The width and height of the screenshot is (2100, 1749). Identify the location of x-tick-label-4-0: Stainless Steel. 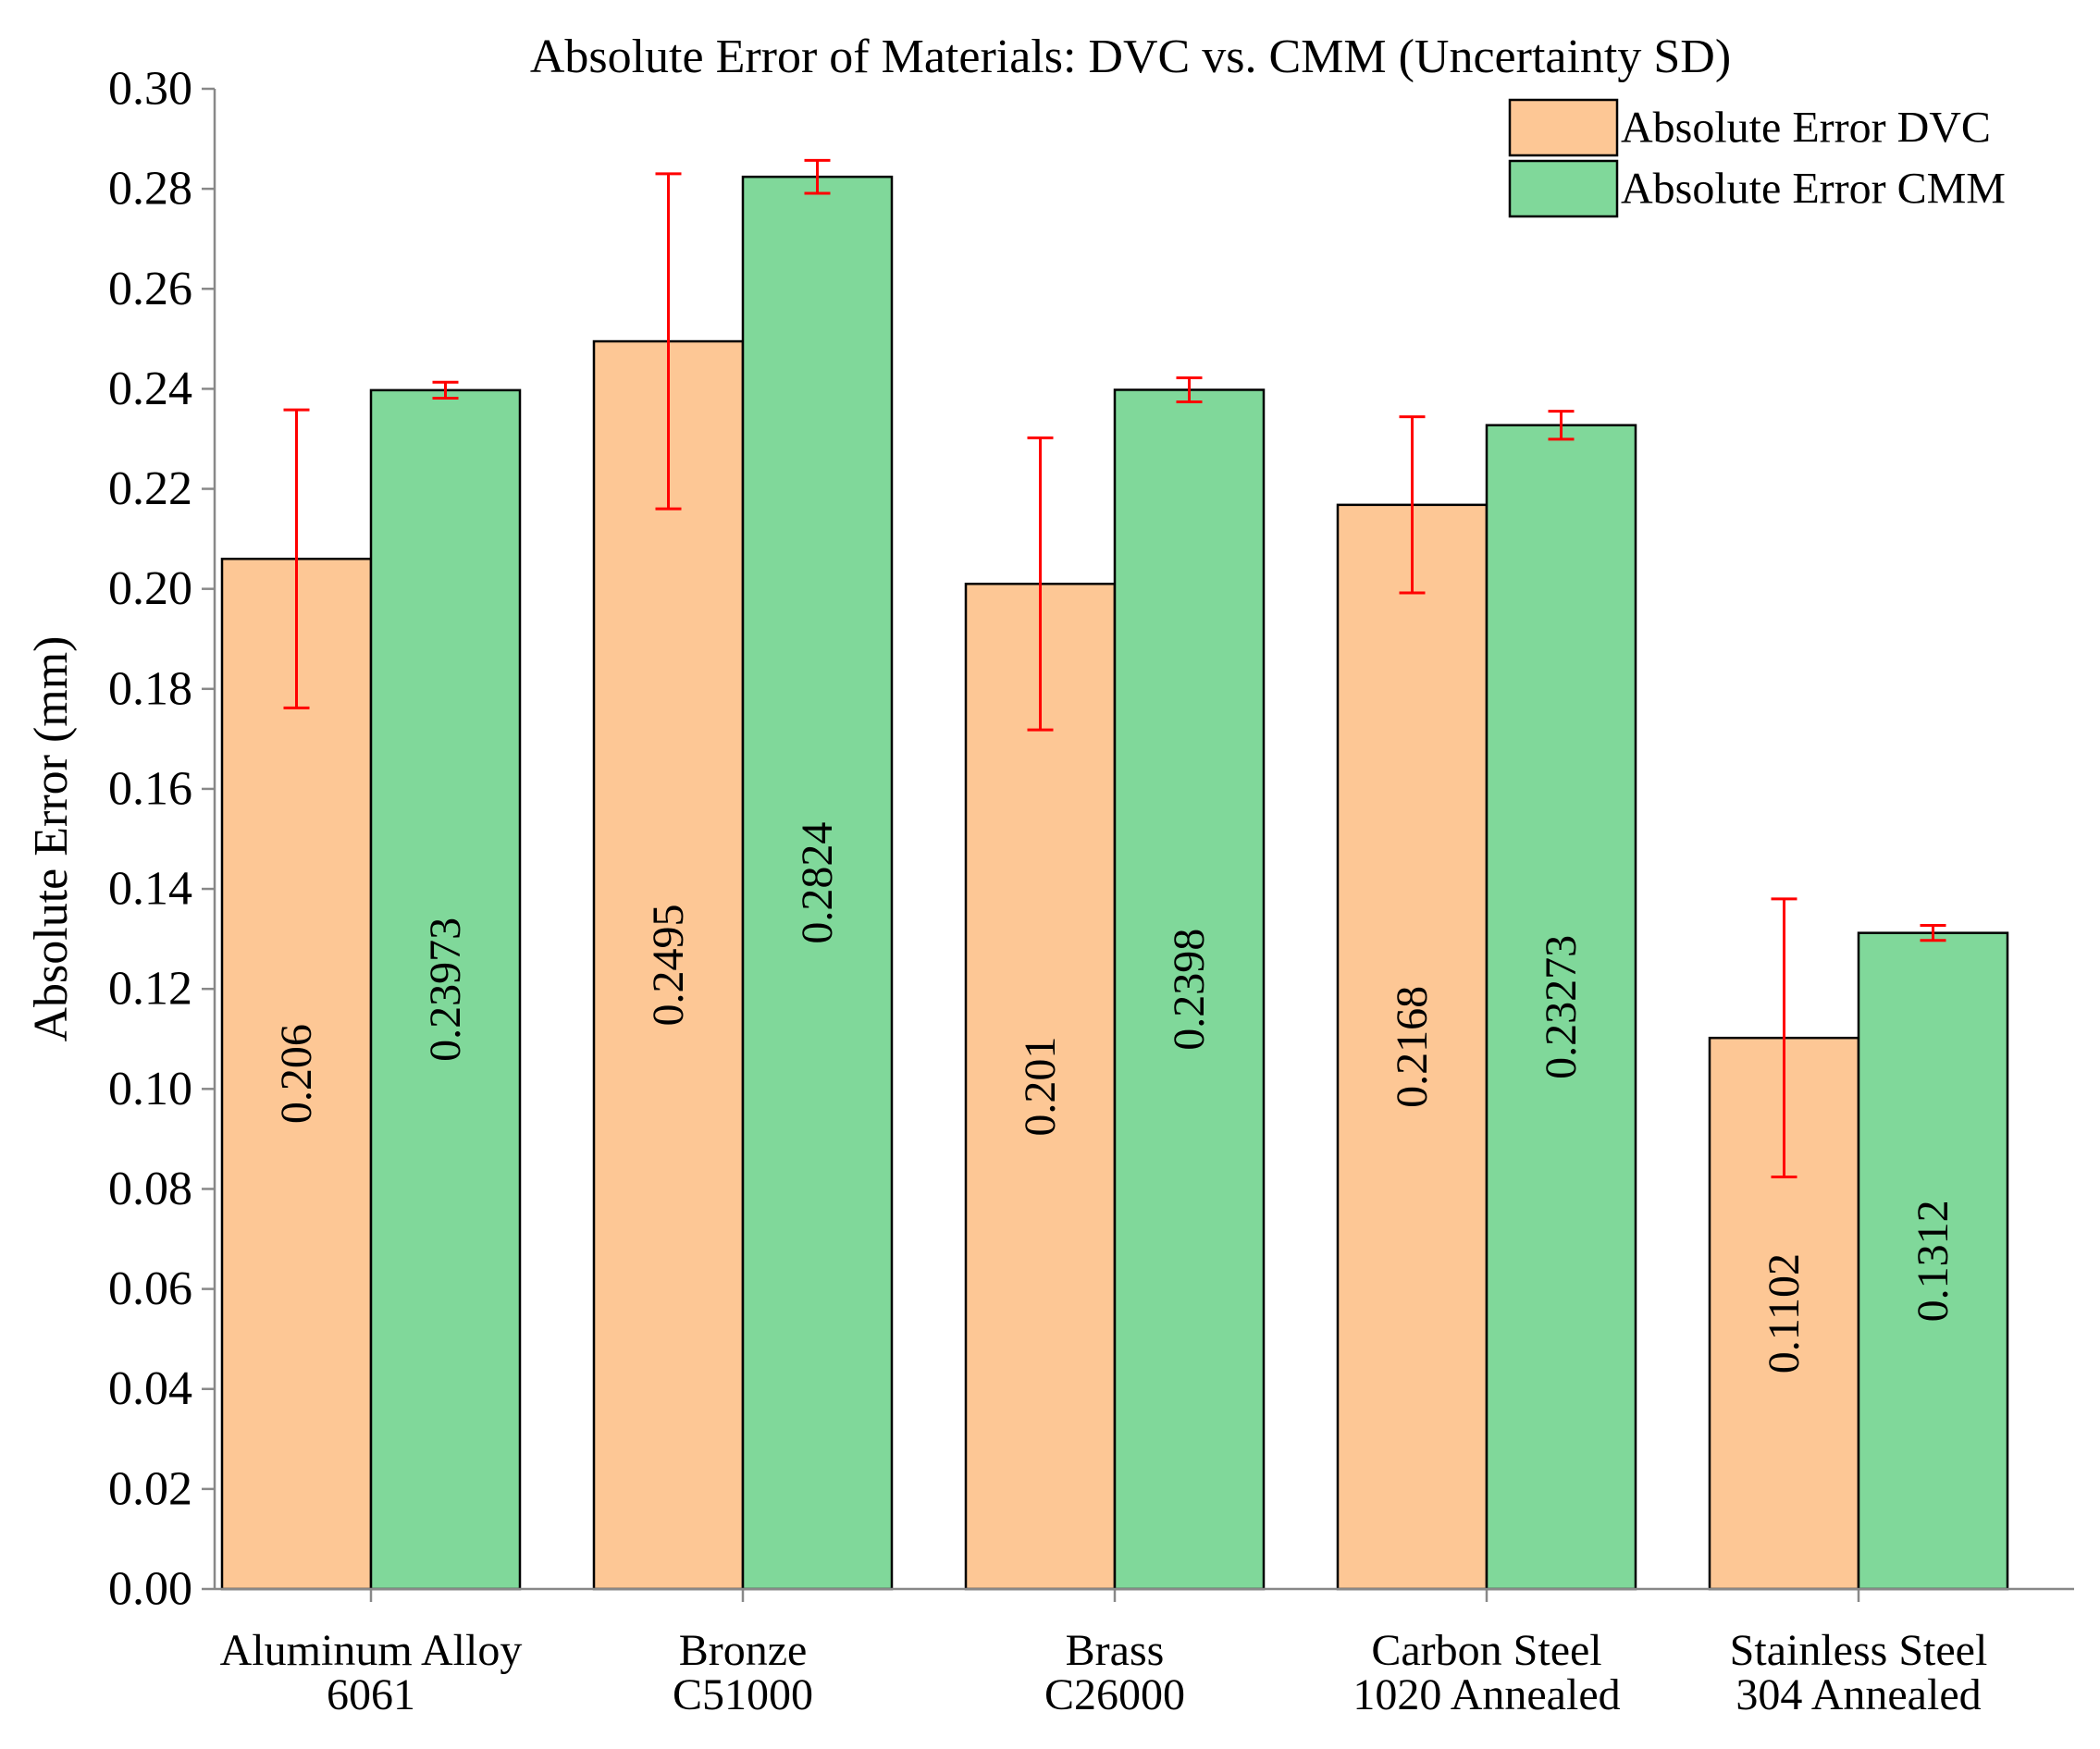
(1859, 1651).